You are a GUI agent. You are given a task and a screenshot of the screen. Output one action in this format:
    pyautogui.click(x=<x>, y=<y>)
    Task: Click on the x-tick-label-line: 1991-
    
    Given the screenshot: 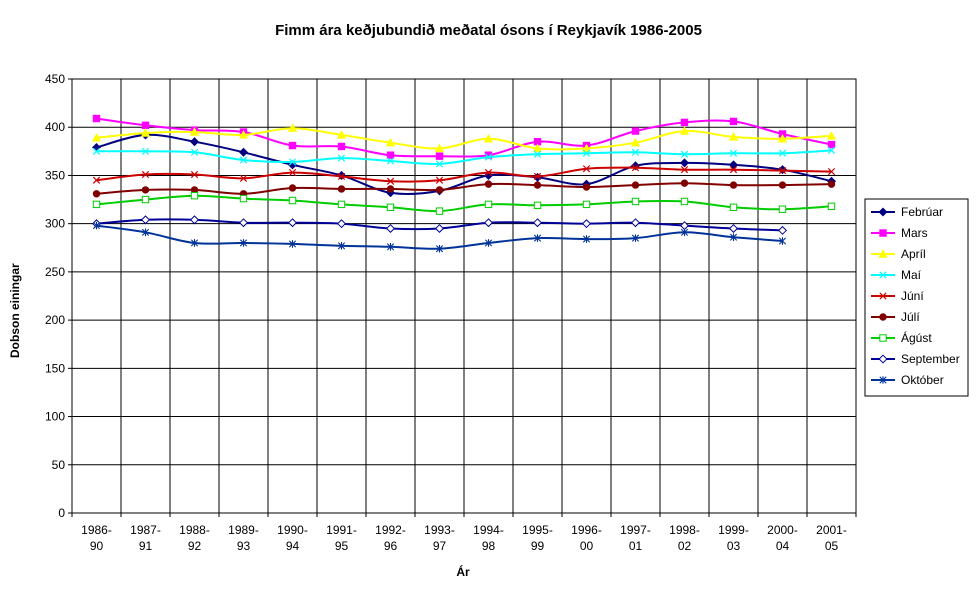 What is the action you would take?
    pyautogui.click(x=341, y=530)
    